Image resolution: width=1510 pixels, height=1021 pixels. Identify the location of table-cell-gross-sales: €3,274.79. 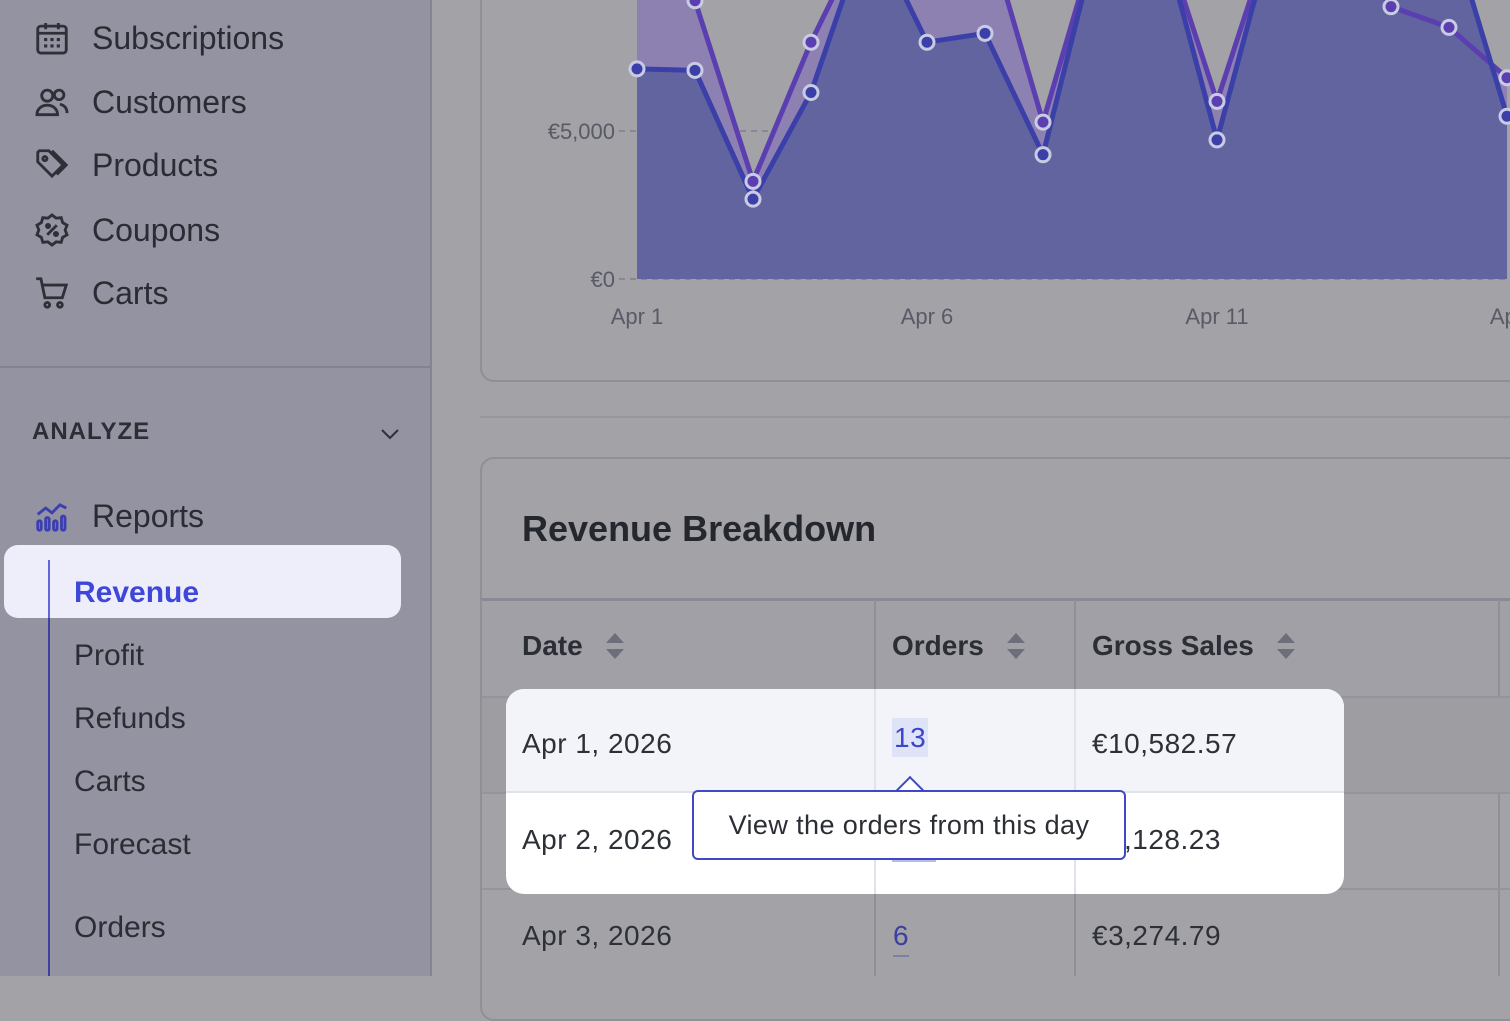
(1157, 935).